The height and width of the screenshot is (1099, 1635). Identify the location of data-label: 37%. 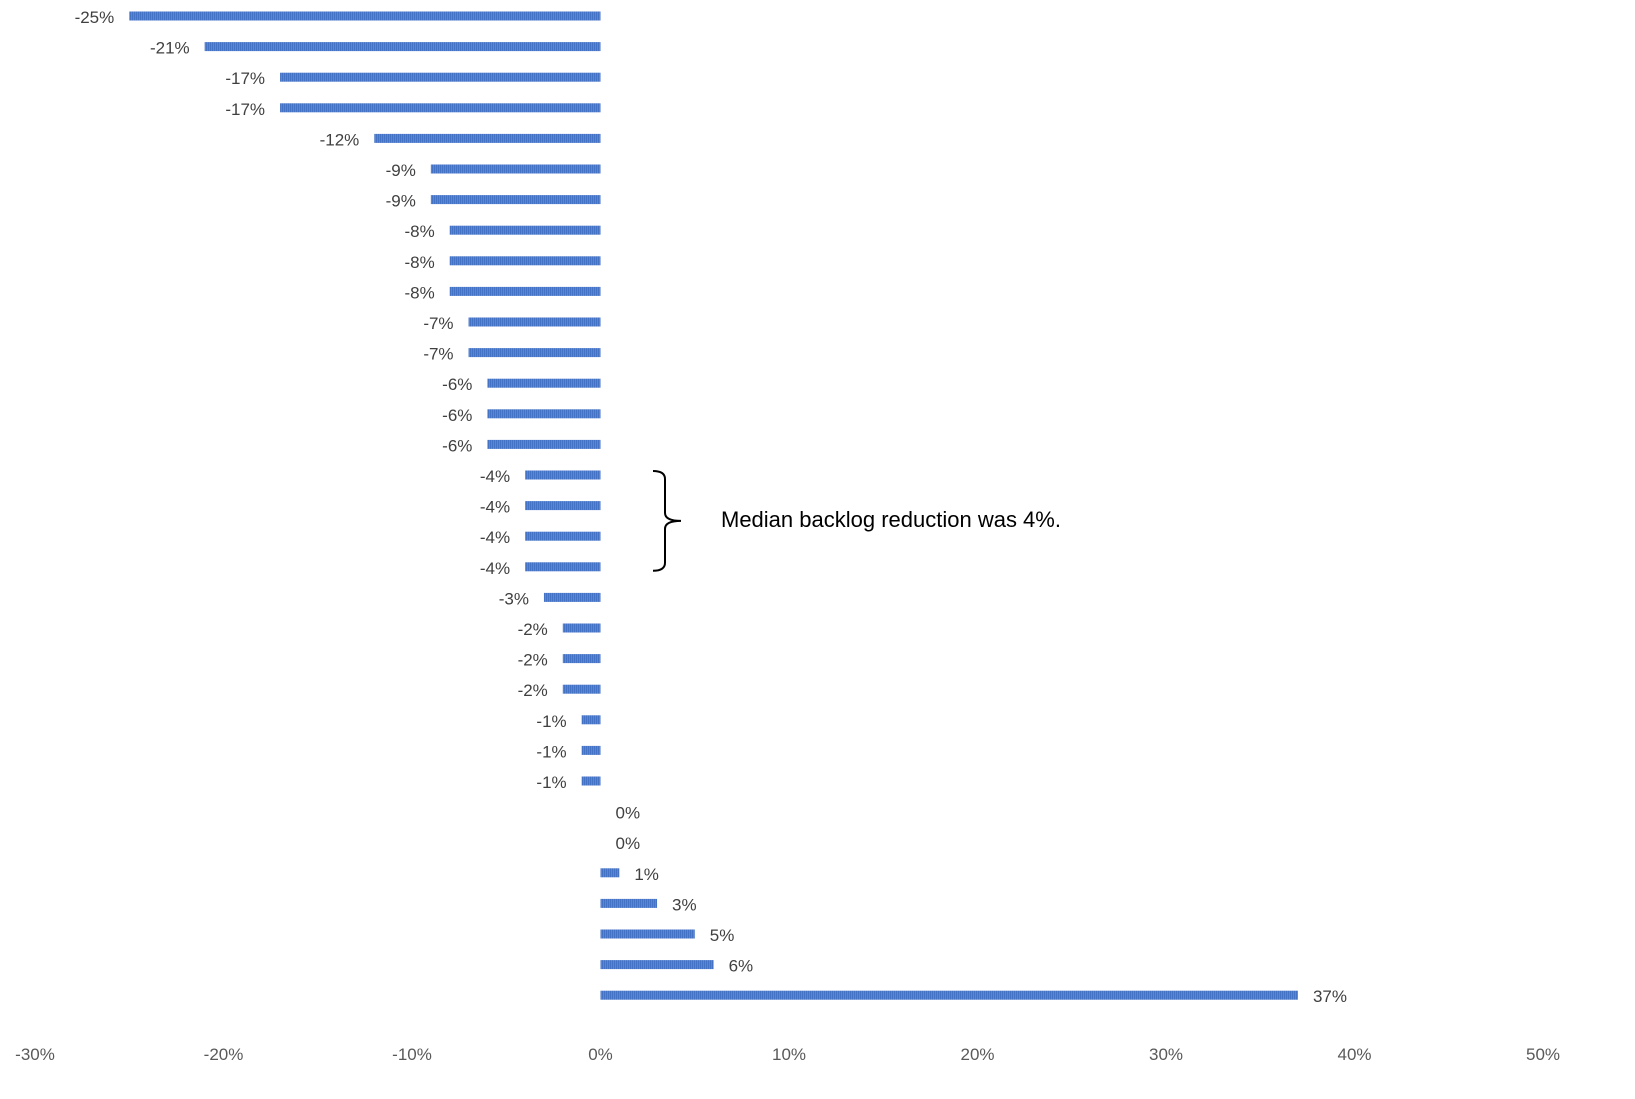
(1330, 996).